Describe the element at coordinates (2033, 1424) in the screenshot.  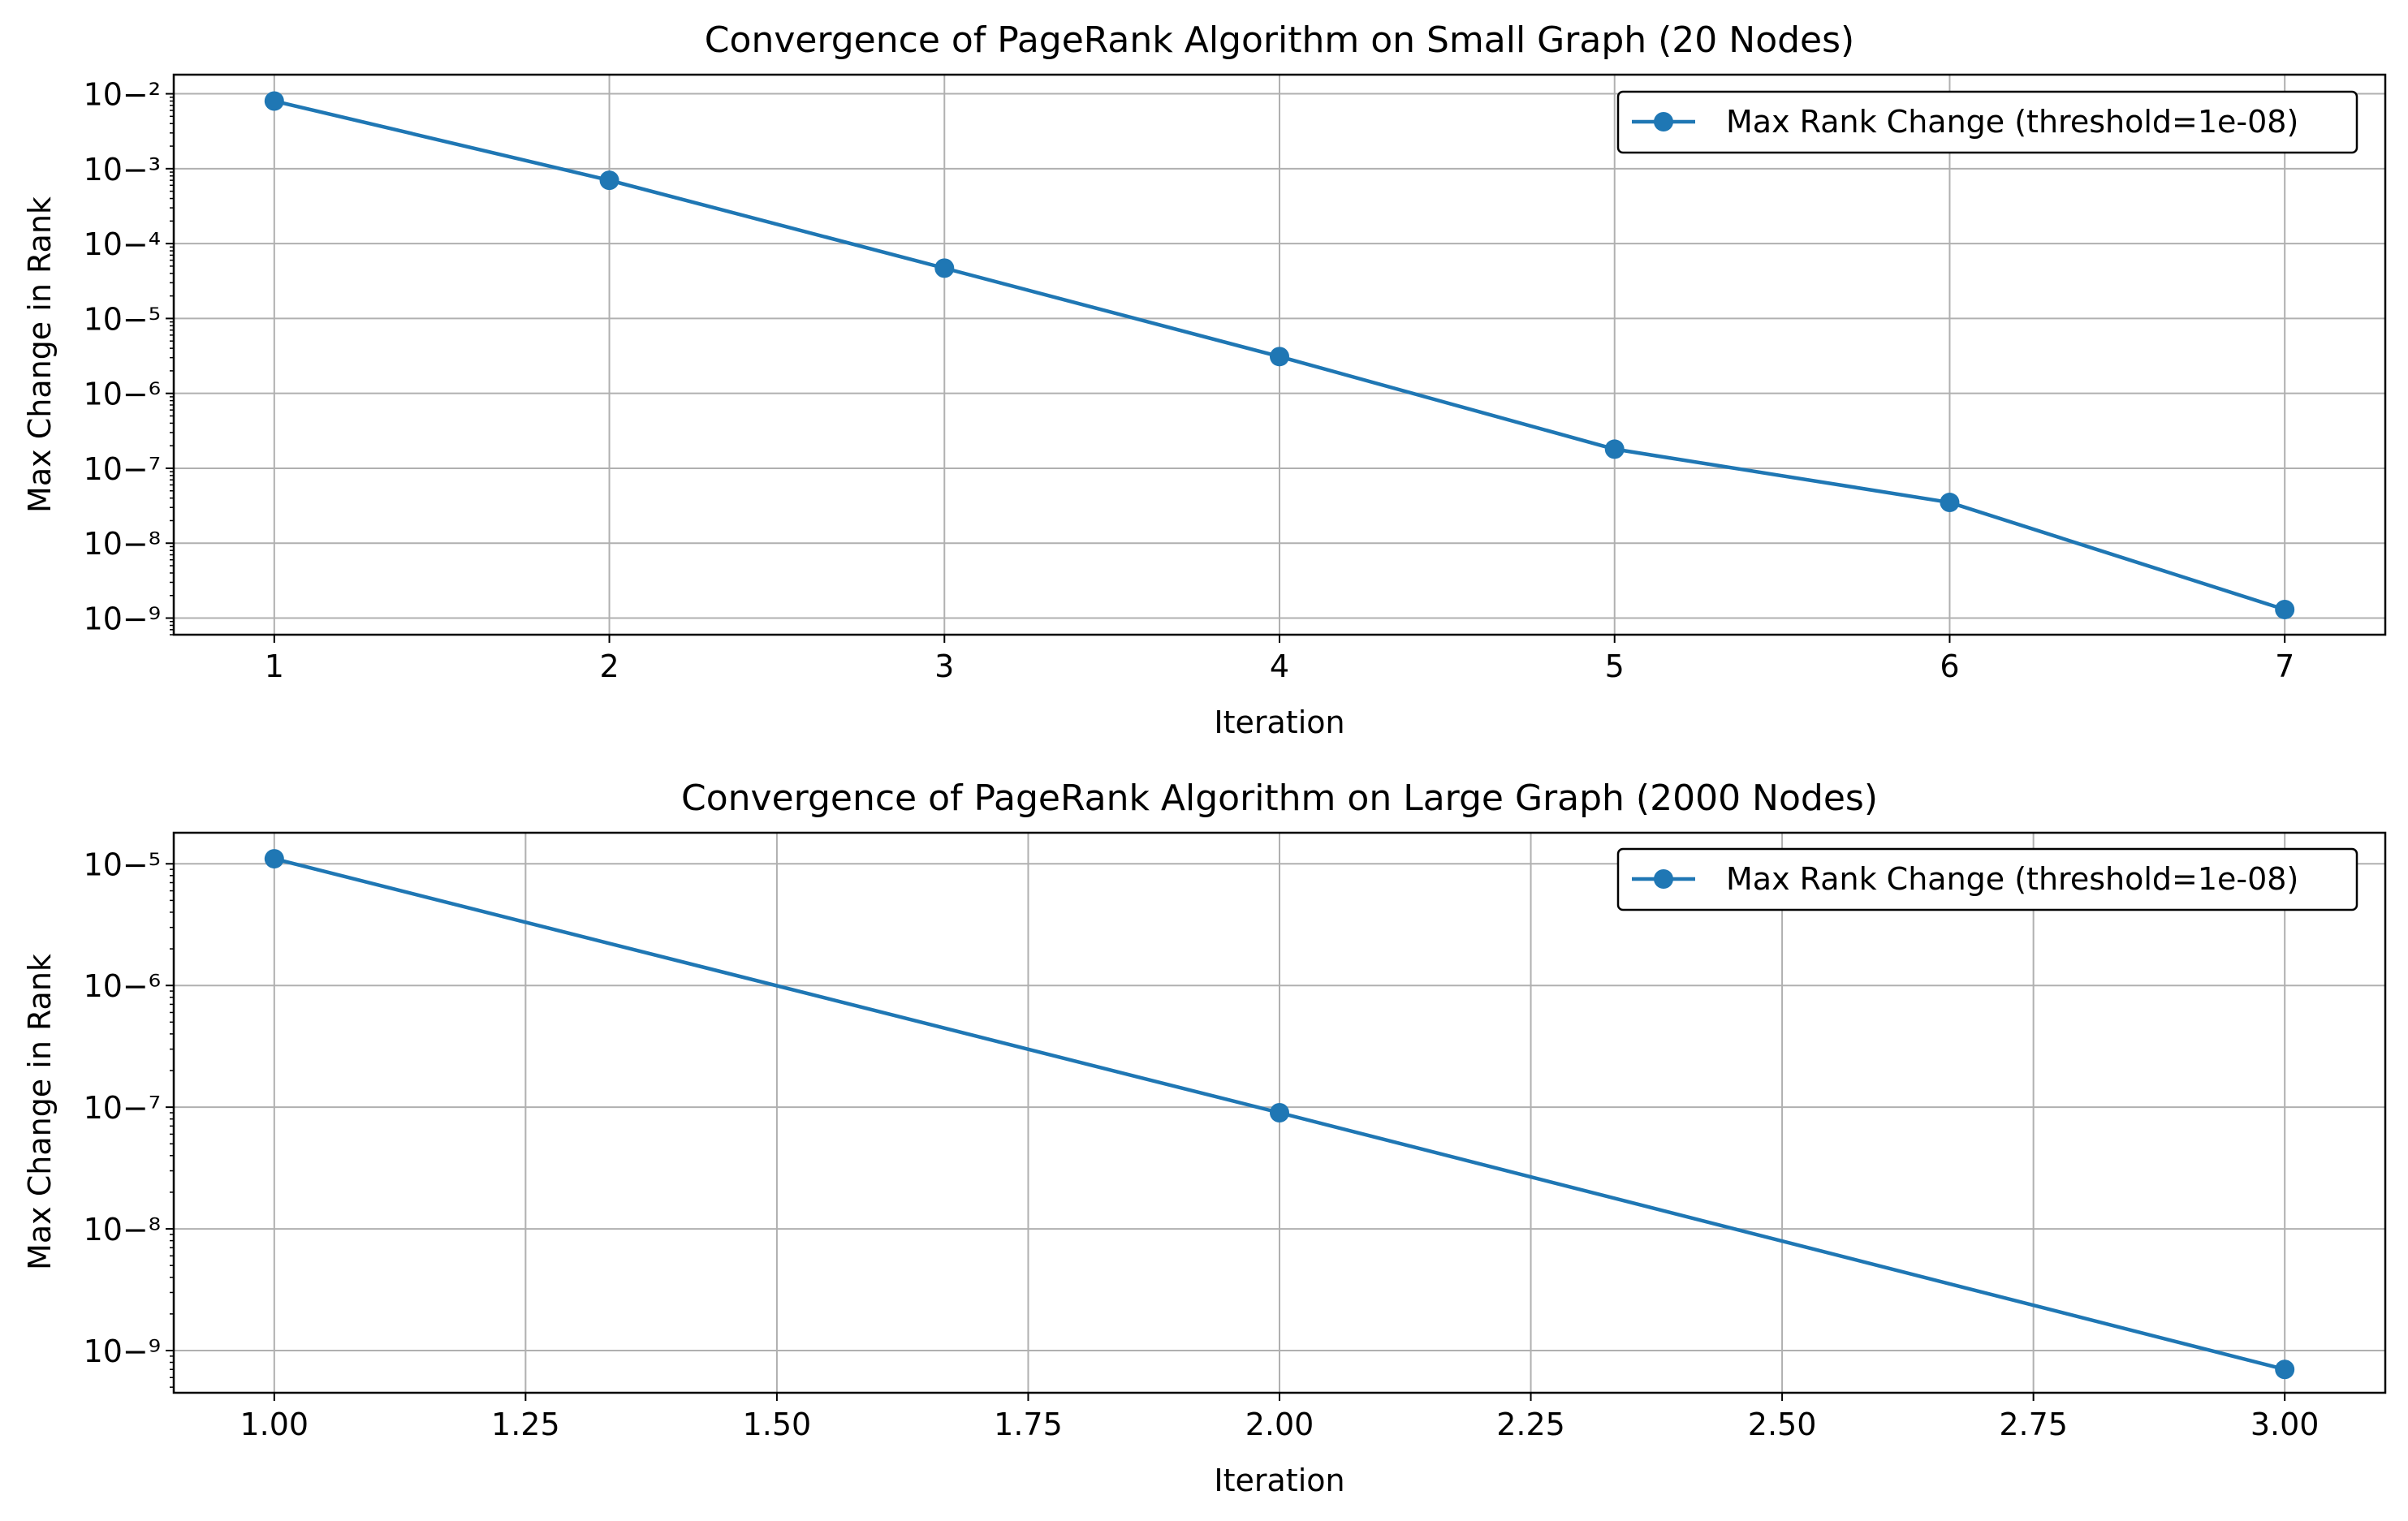
I see `x-tick-label: 2.75` at that location.